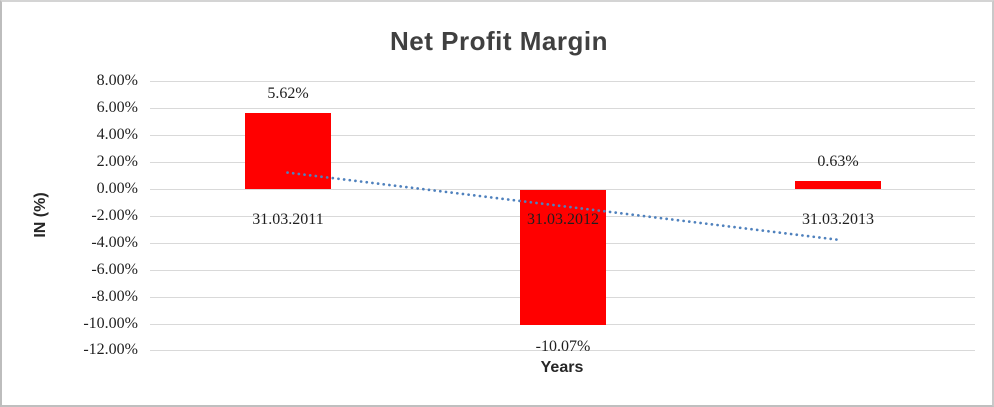 The width and height of the screenshot is (994, 407). Describe the element at coordinates (838, 219) in the screenshot. I see `category-label-31.03.2013: 31.03.2013` at that location.